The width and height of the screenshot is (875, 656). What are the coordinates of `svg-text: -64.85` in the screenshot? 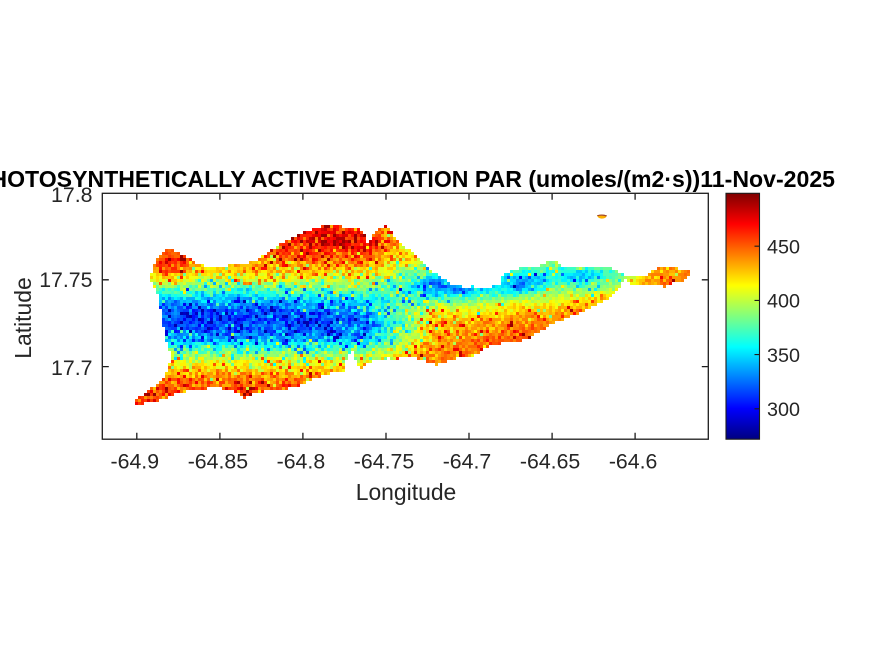 It's located at (218, 462).